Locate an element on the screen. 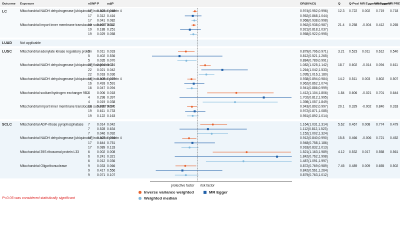 This screenshot has width=400, height=240. header-cell: P is located at coordinates (98, 3).